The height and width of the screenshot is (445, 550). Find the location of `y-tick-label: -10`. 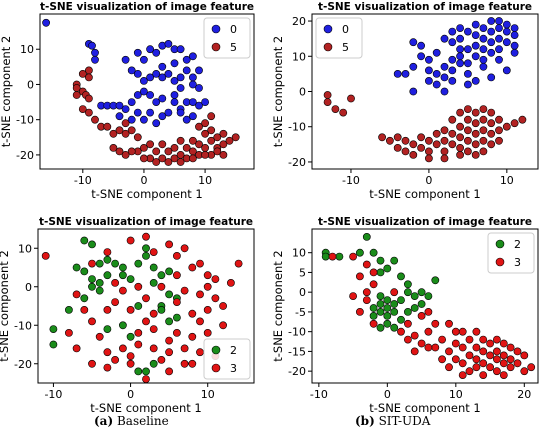

y-tick-label: -10 is located at coordinates (297, 332).